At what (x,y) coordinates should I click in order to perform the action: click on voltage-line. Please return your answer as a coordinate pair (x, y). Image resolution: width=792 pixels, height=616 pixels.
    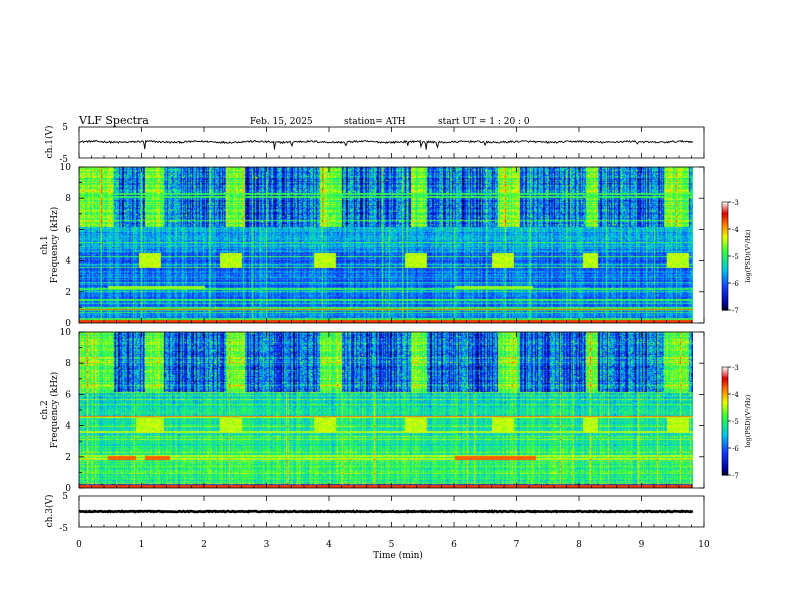
    Looking at the image, I should click on (386, 144).